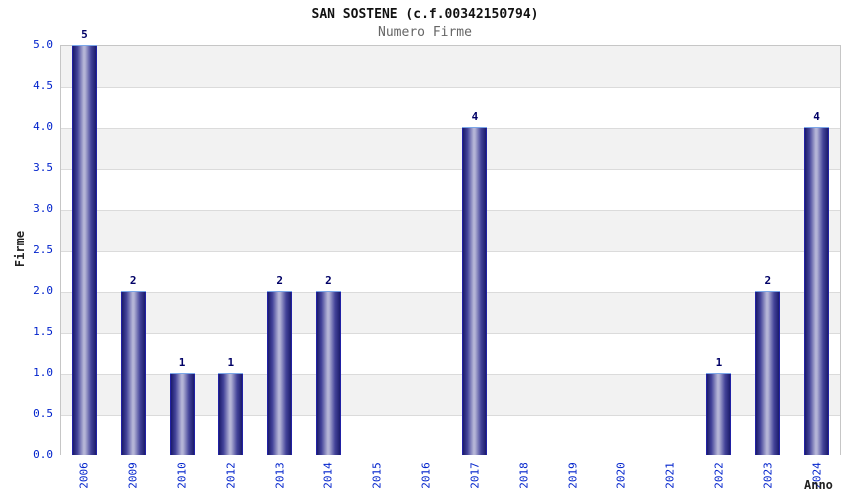 This screenshot has width=850, height=500. What do you see at coordinates (84, 475) in the screenshot?
I see `x-tick-label: 2006` at bounding box center [84, 475].